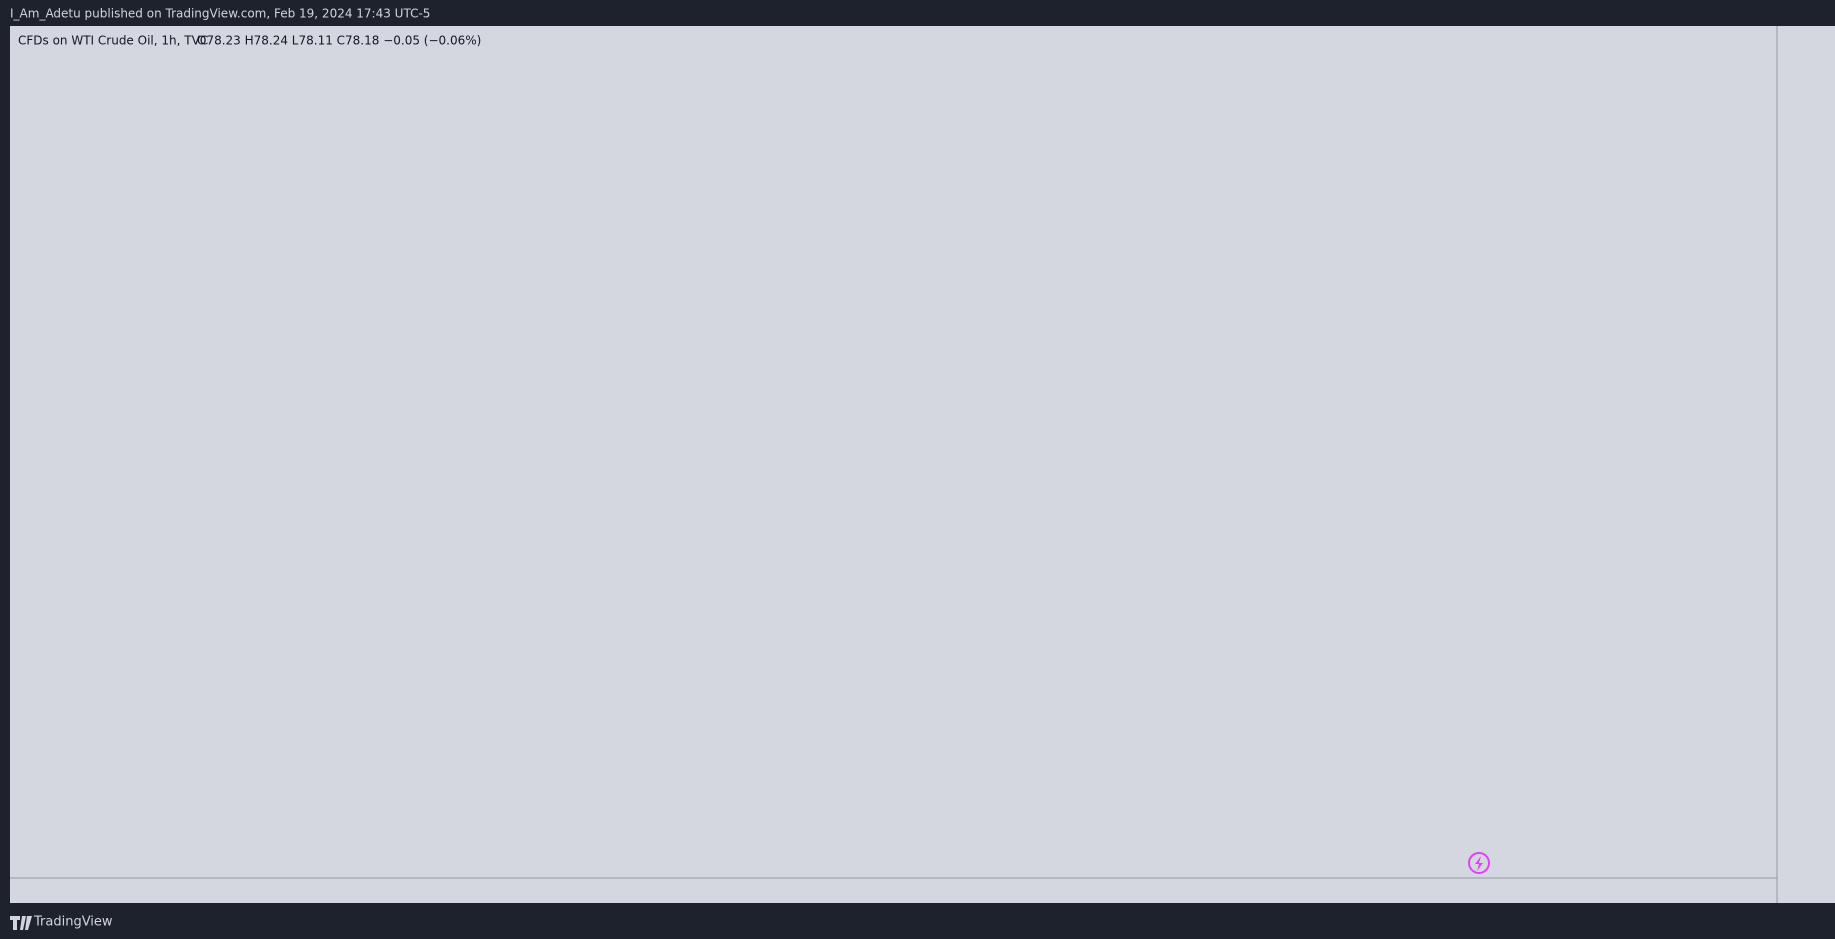 This screenshot has width=1835, height=939. I want to click on alert-icon, so click(1479, 863).